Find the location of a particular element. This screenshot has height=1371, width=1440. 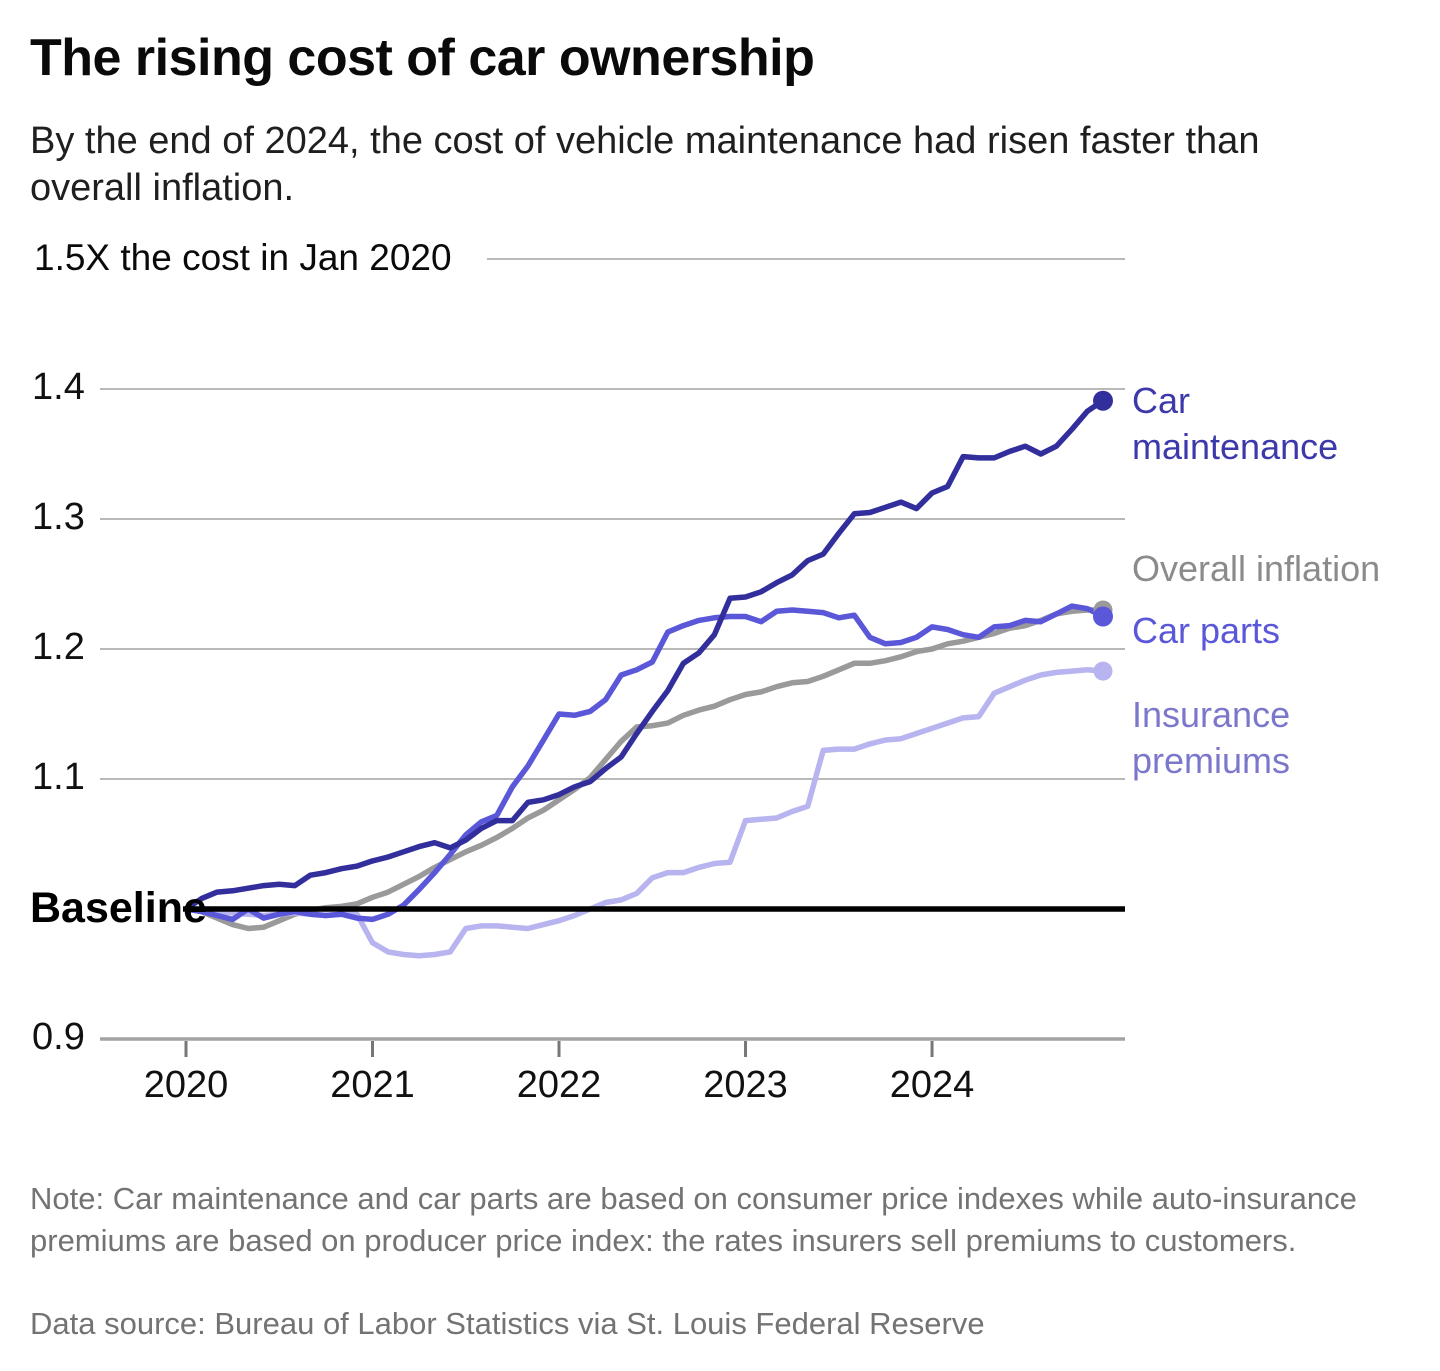

series-label-car-maintenance: Car maintenance is located at coordinates (1235, 423).